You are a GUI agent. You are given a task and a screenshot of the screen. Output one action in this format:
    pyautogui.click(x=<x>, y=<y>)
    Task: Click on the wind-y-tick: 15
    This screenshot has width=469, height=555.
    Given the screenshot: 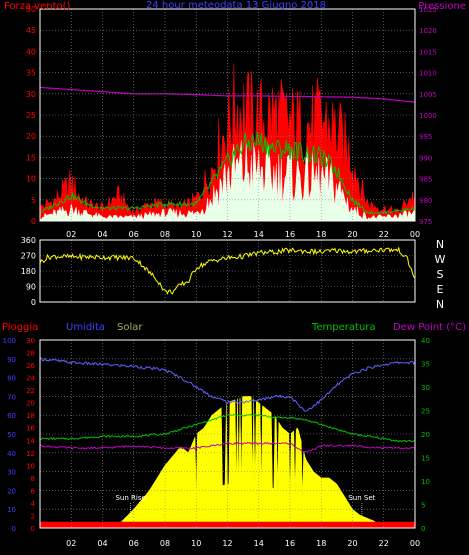 What is the action you would take?
    pyautogui.click(x=31, y=157)
    